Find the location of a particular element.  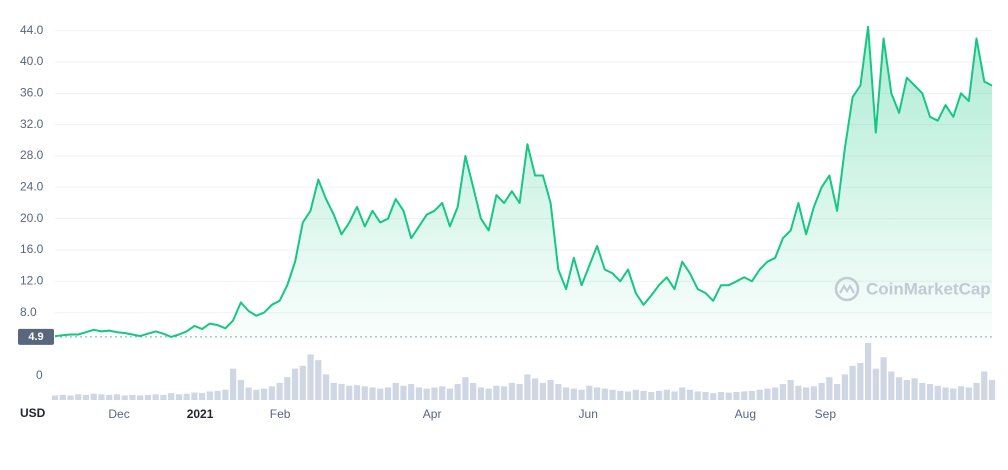

x-tick-label: Jun is located at coordinates (588, 414).